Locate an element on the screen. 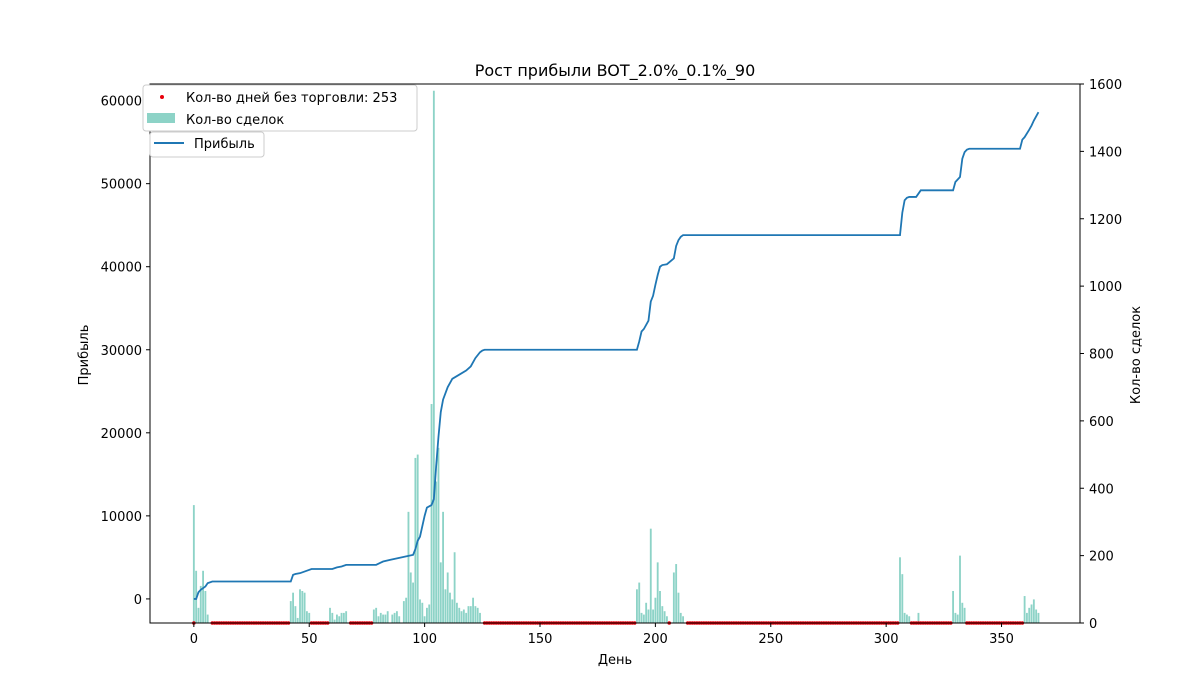 The height and width of the screenshot is (700, 1200). x-tick-label: 150 is located at coordinates (540, 639).